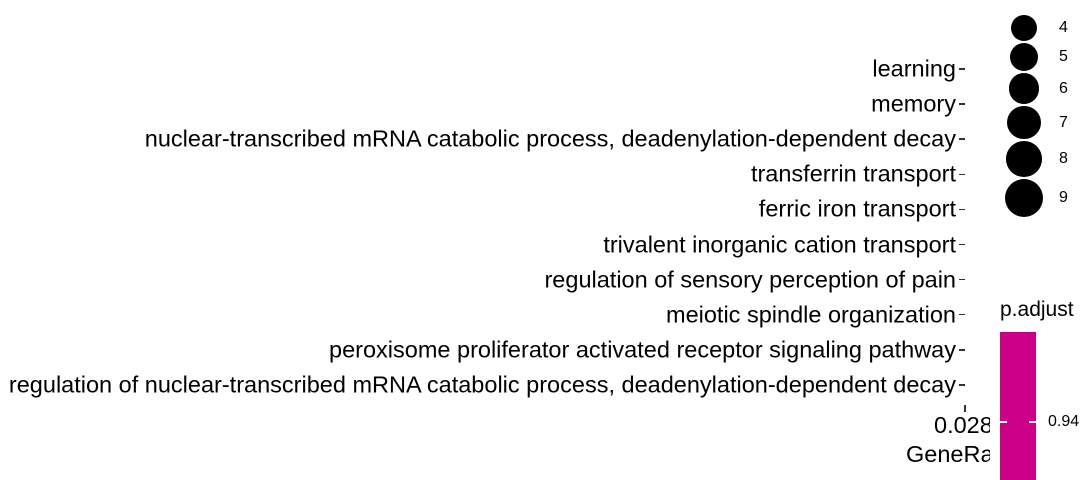  I want to click on size-legend: 4 5 6 7 8 9, so click(1040, 130).